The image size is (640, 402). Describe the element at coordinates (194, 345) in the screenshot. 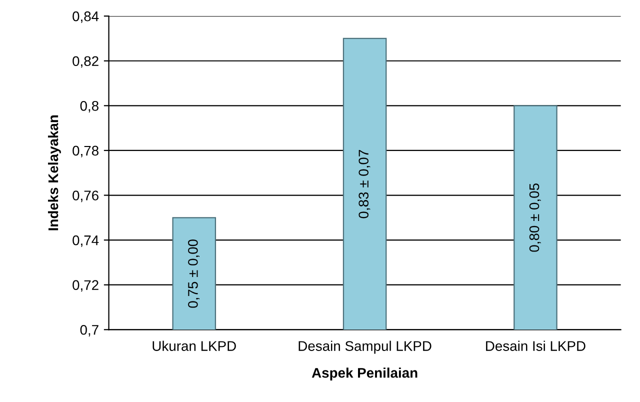

I see `x-tick-label: Ukuran LKPD` at that location.